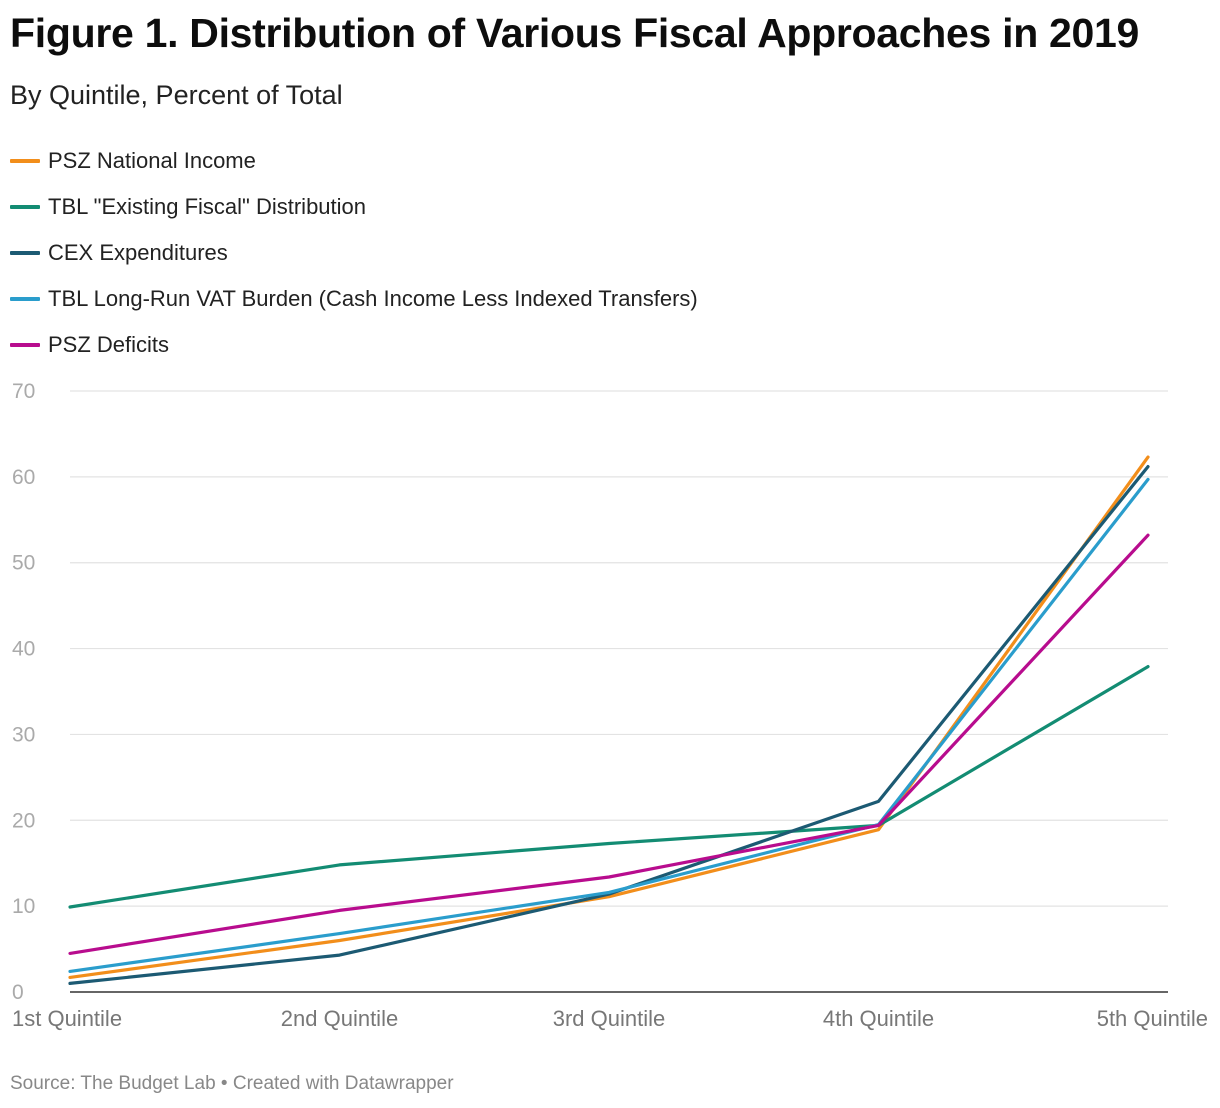 This screenshot has height=1108, width=1220. I want to click on y-tick-label: 10, so click(23, 906).